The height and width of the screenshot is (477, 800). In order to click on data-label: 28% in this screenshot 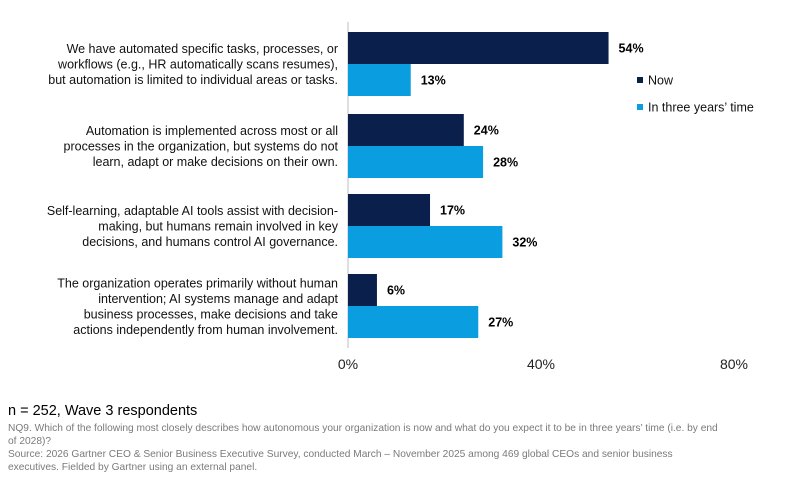, I will do `click(505, 163)`.